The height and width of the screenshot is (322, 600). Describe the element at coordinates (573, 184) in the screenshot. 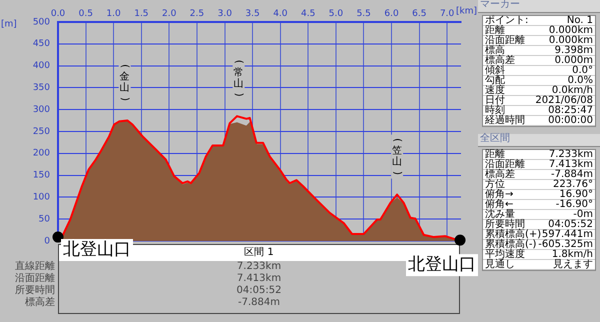

I see `text: 223.76°` at that location.